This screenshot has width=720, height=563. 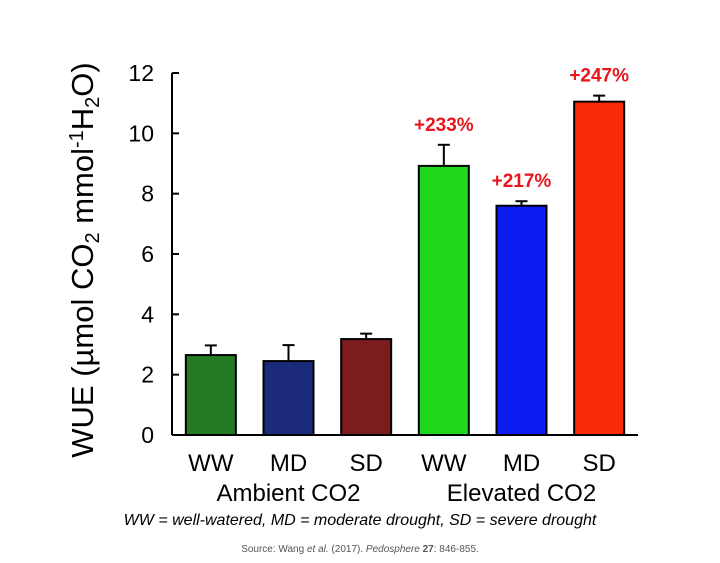 I want to click on y-tick-label: 12, so click(x=141, y=73).